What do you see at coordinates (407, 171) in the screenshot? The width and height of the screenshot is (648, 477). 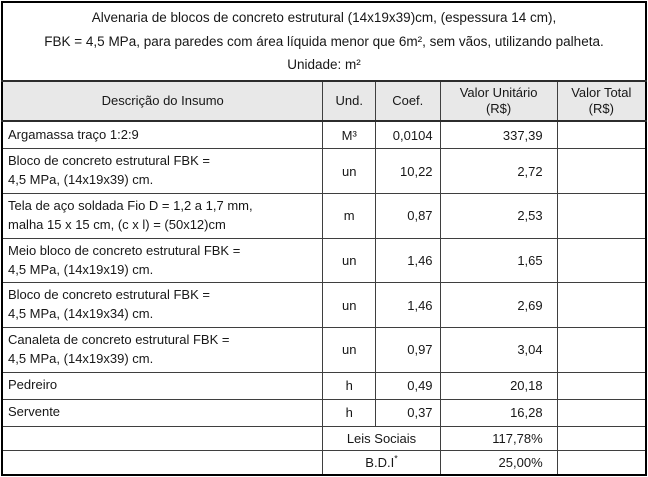 I see `coef-cell: 10,22` at bounding box center [407, 171].